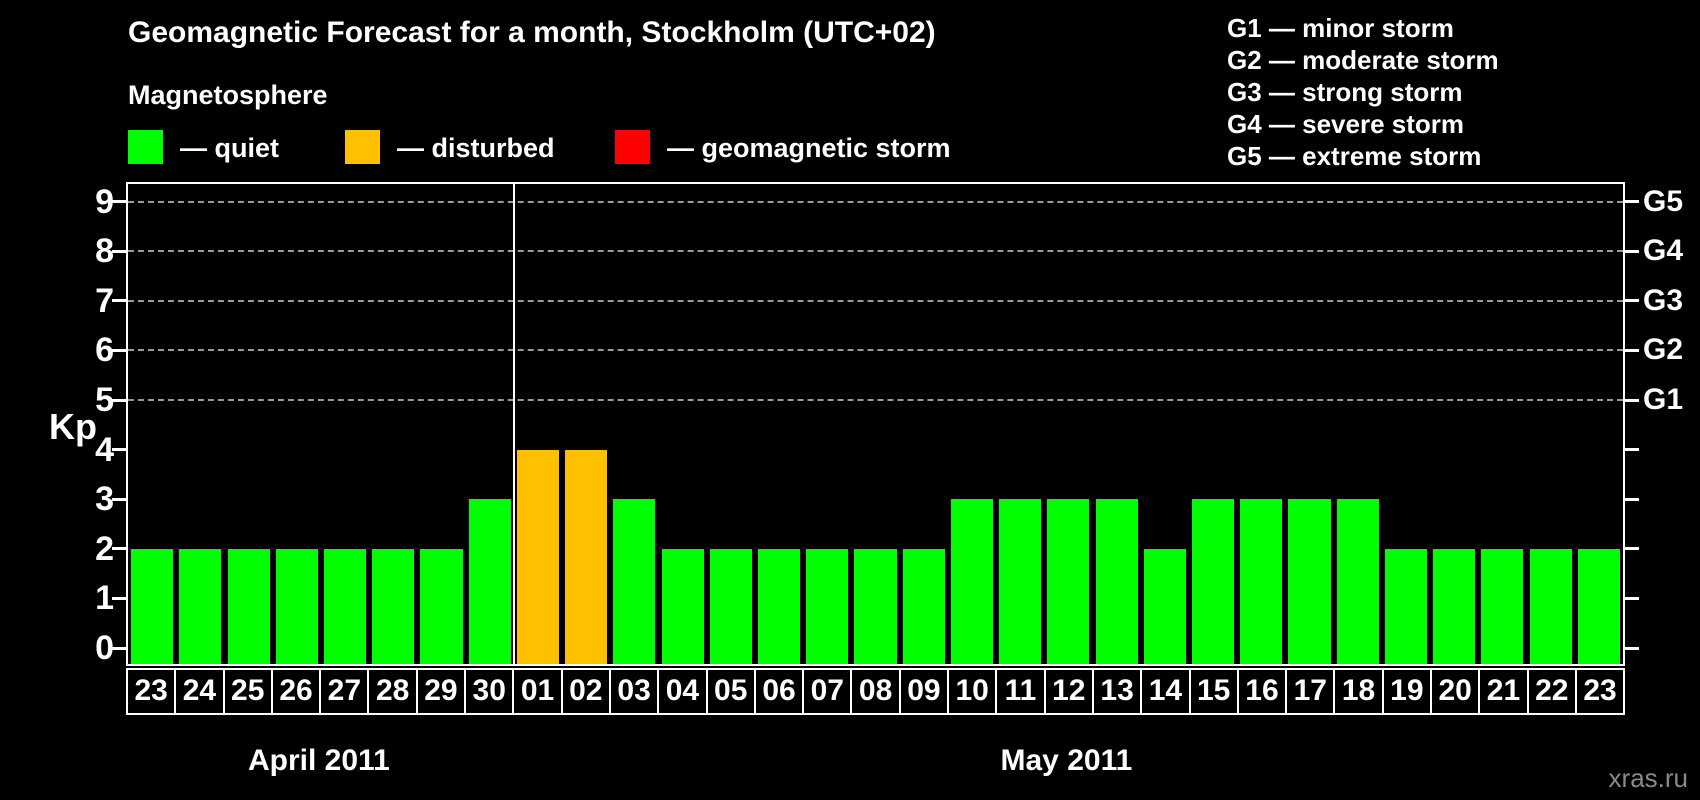 The height and width of the screenshot is (800, 1700). What do you see at coordinates (1455, 691) in the screenshot?
I see `x-axis-day-cell-20: 20` at bounding box center [1455, 691].